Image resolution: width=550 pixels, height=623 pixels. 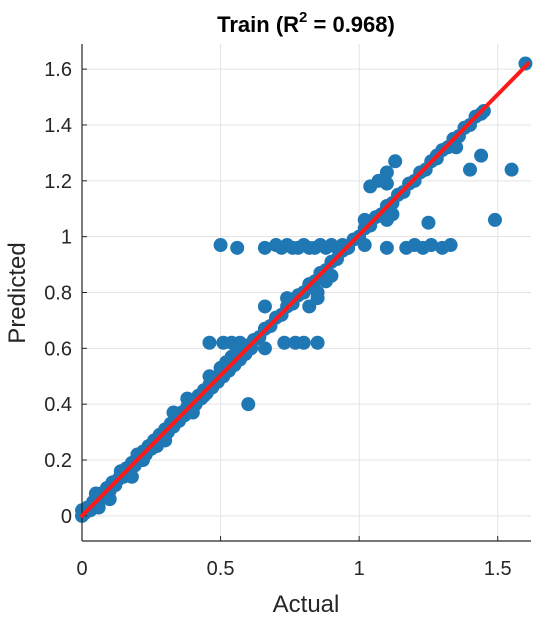 I want to click on x-tick-label: 0.5, so click(x=221, y=569).